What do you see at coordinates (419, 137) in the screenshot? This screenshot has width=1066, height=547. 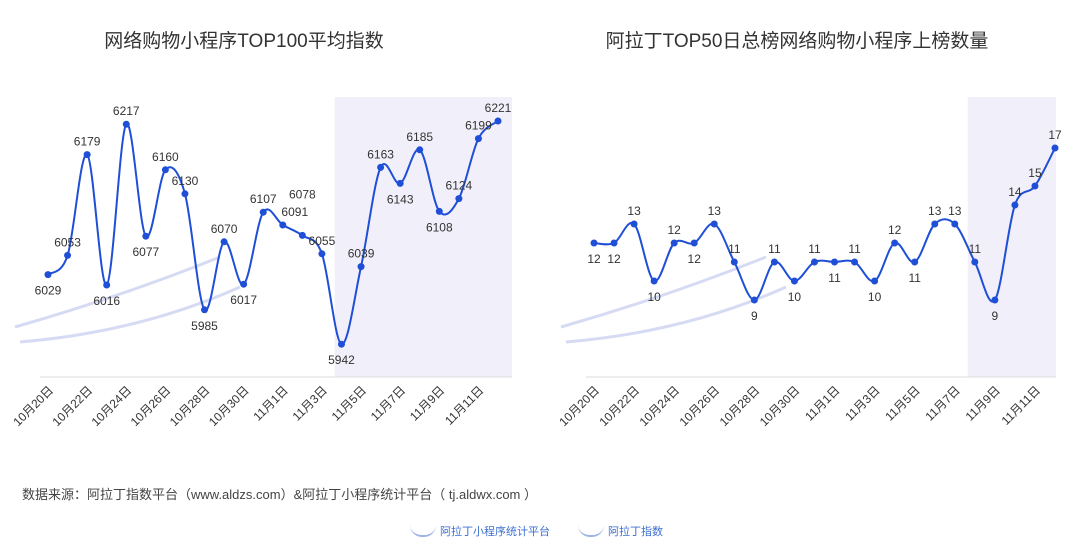 I see `data-label: 6185` at bounding box center [419, 137].